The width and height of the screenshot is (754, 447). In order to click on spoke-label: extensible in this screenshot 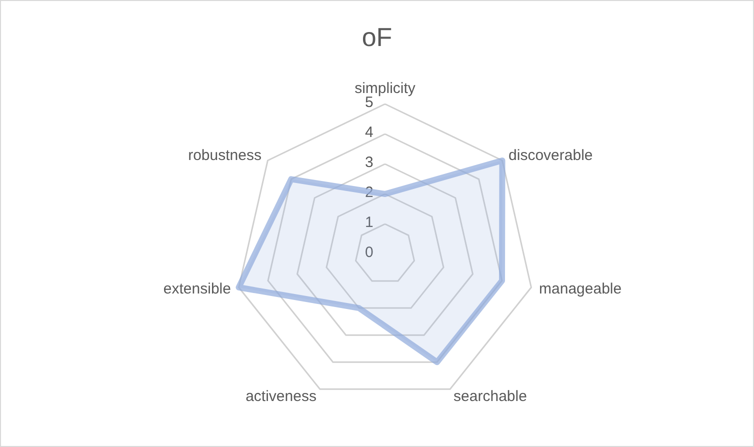, I will do `click(197, 289)`.